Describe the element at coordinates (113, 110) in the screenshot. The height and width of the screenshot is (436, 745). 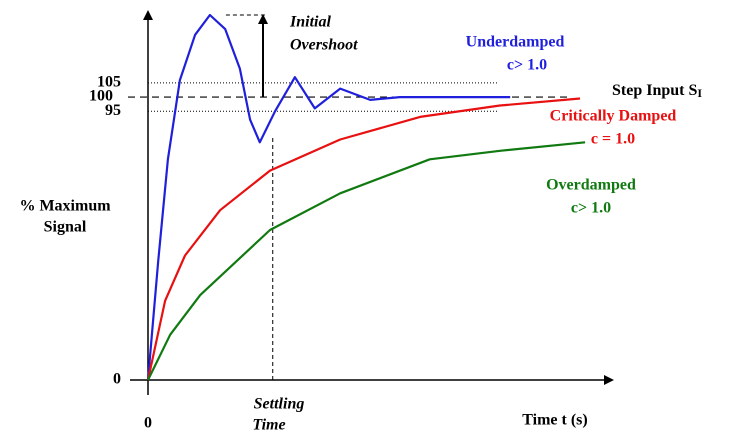
I see `y-tick-label: 95` at that location.